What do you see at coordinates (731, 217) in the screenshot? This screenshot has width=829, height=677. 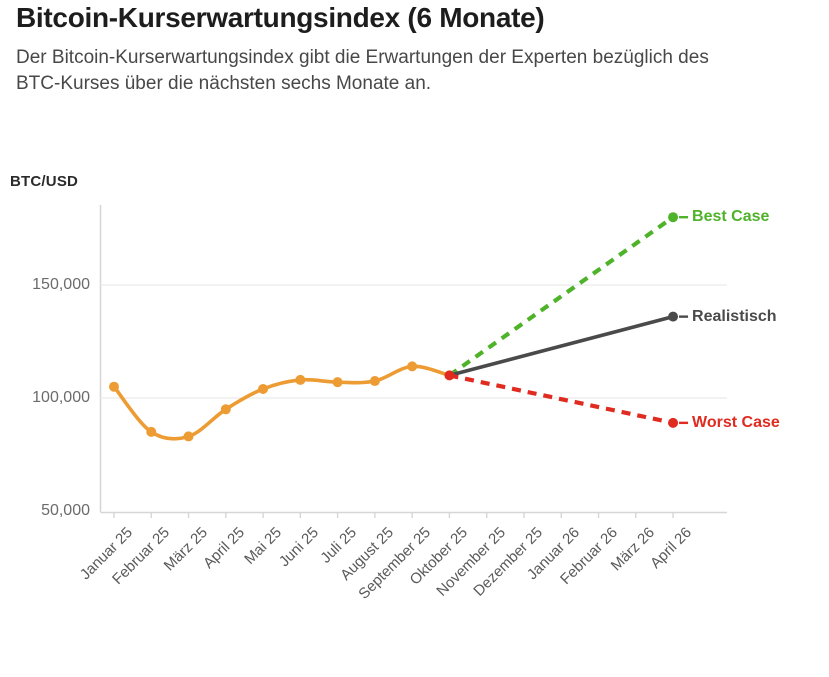 I see `legend-label-best-case: Best Case` at bounding box center [731, 217].